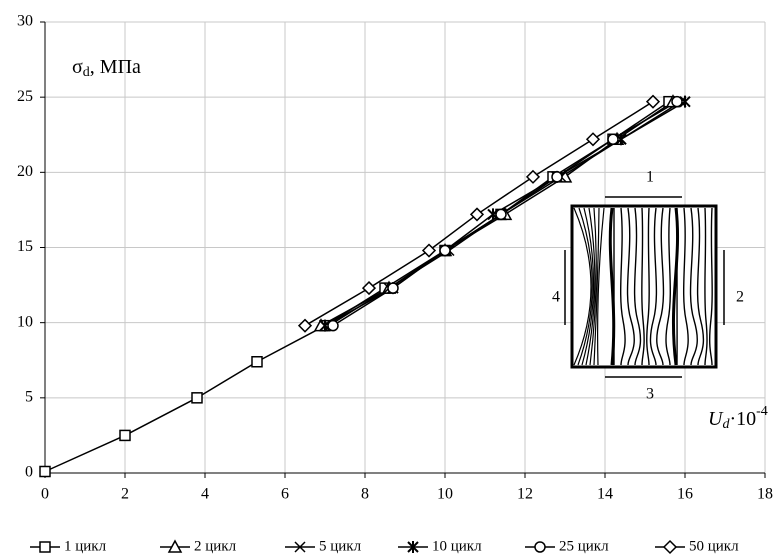 The image size is (784, 559). Describe the element at coordinates (384, 546) in the screenshot. I see `legend: 1 цикл 2 цикл 5 цикл 10 цикл 25 цикл 50 цикл` at that location.